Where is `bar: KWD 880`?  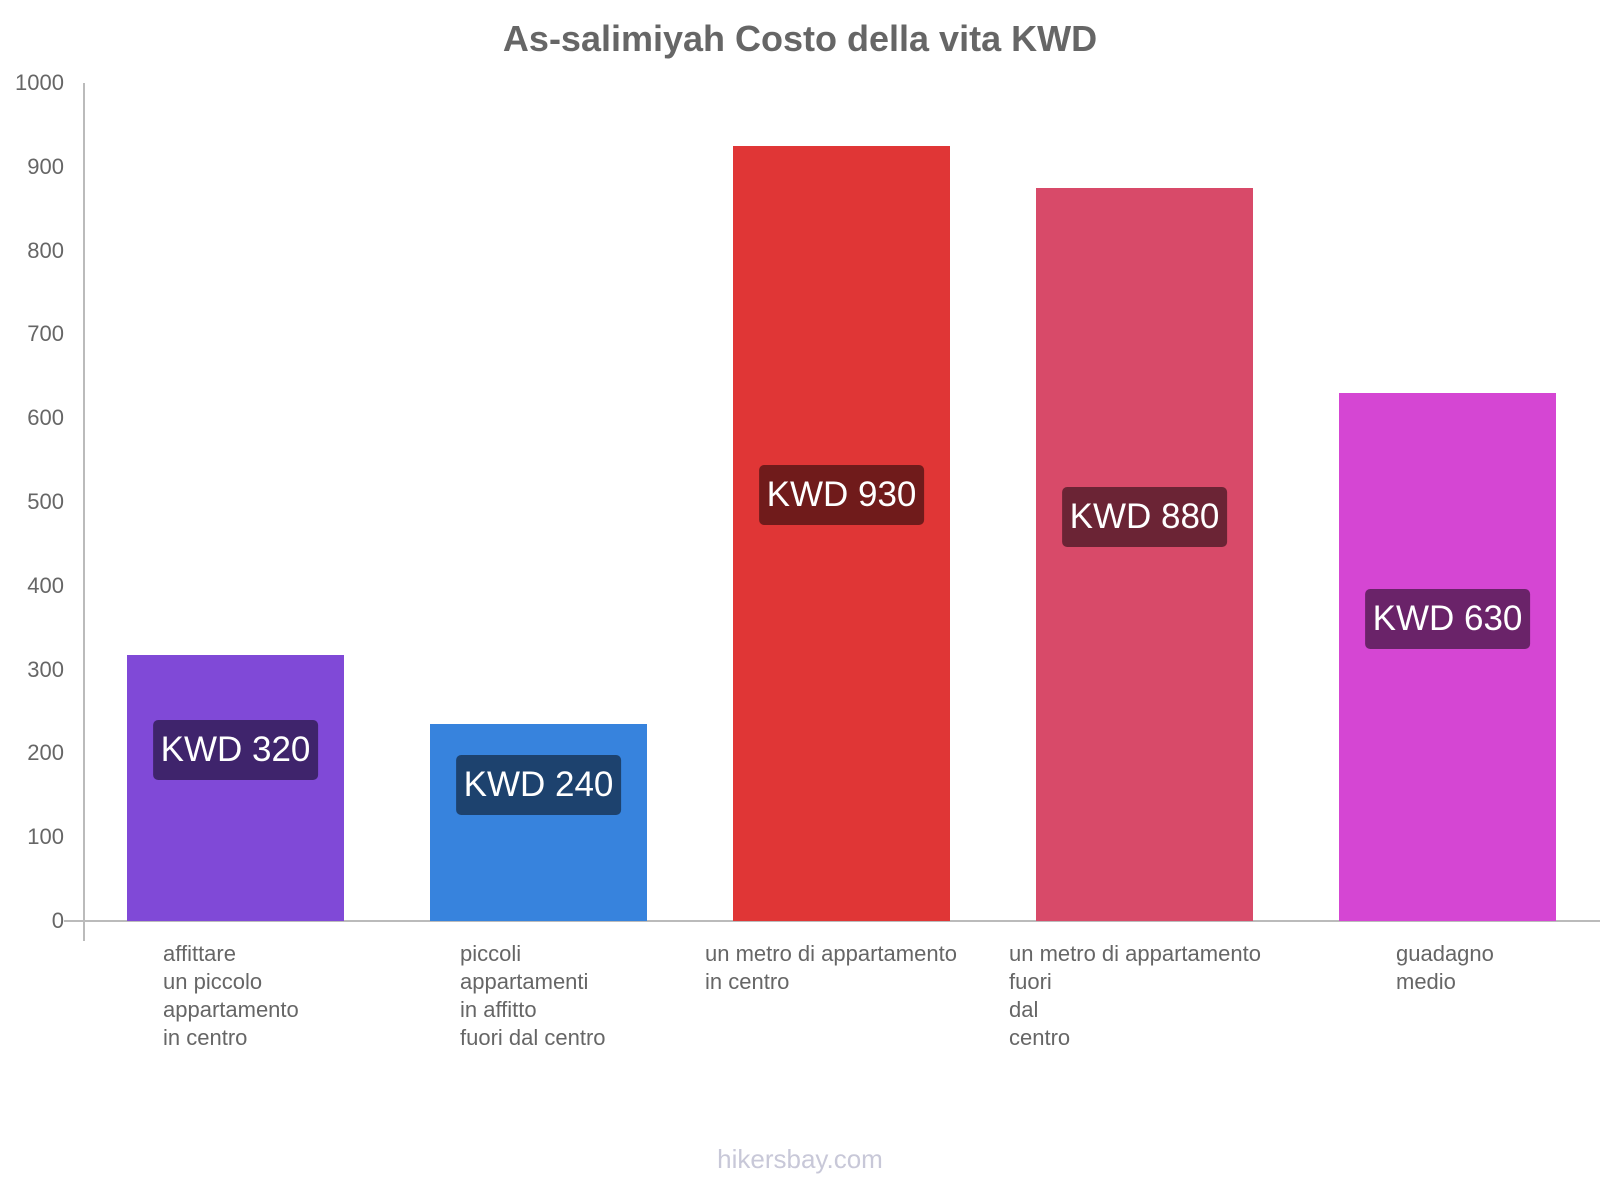 bar: KWD 880 is located at coordinates (1144, 554).